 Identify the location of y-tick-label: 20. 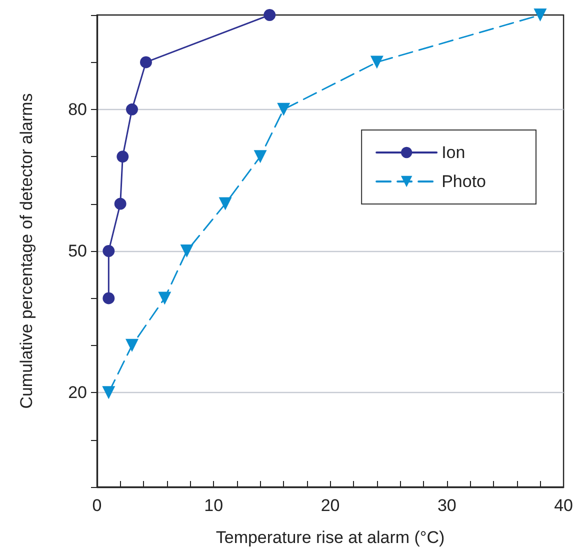
(77, 392).